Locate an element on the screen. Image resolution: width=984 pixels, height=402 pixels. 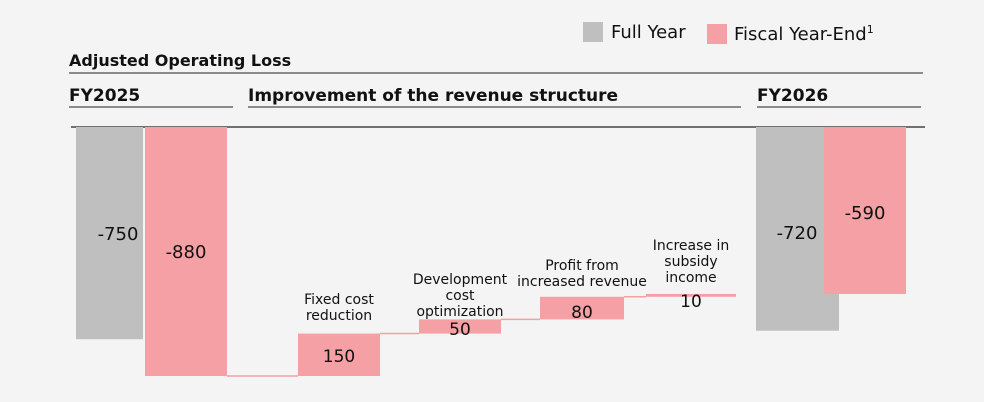
page-title: Adjusted Operating Loss is located at coordinates (180, 60).